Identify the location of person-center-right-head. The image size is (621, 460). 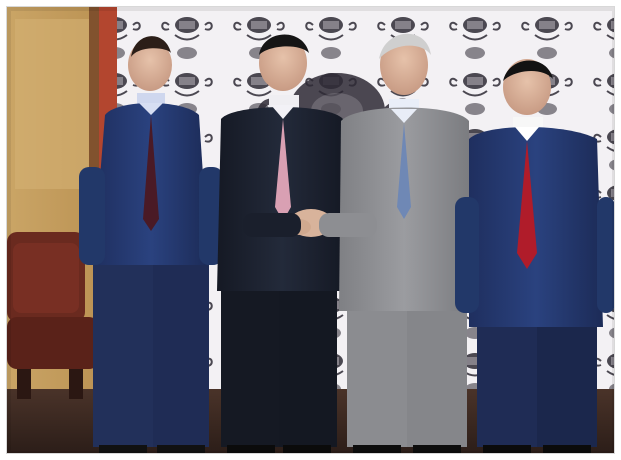
(404, 65).